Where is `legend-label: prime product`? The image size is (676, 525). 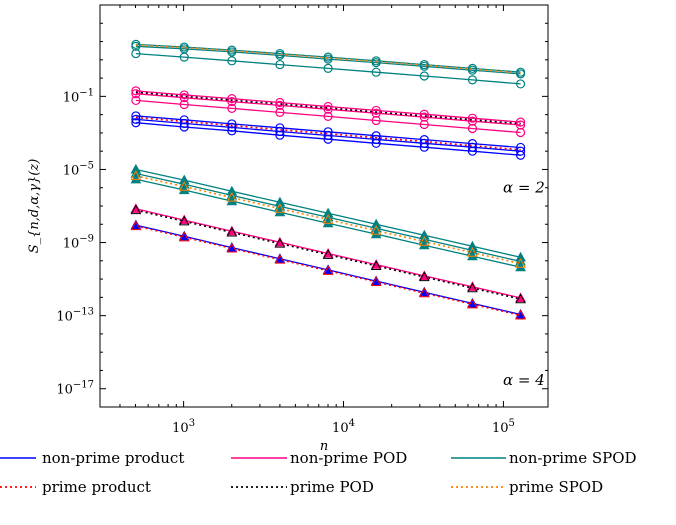
legend-label: prime product is located at coordinates (96, 487).